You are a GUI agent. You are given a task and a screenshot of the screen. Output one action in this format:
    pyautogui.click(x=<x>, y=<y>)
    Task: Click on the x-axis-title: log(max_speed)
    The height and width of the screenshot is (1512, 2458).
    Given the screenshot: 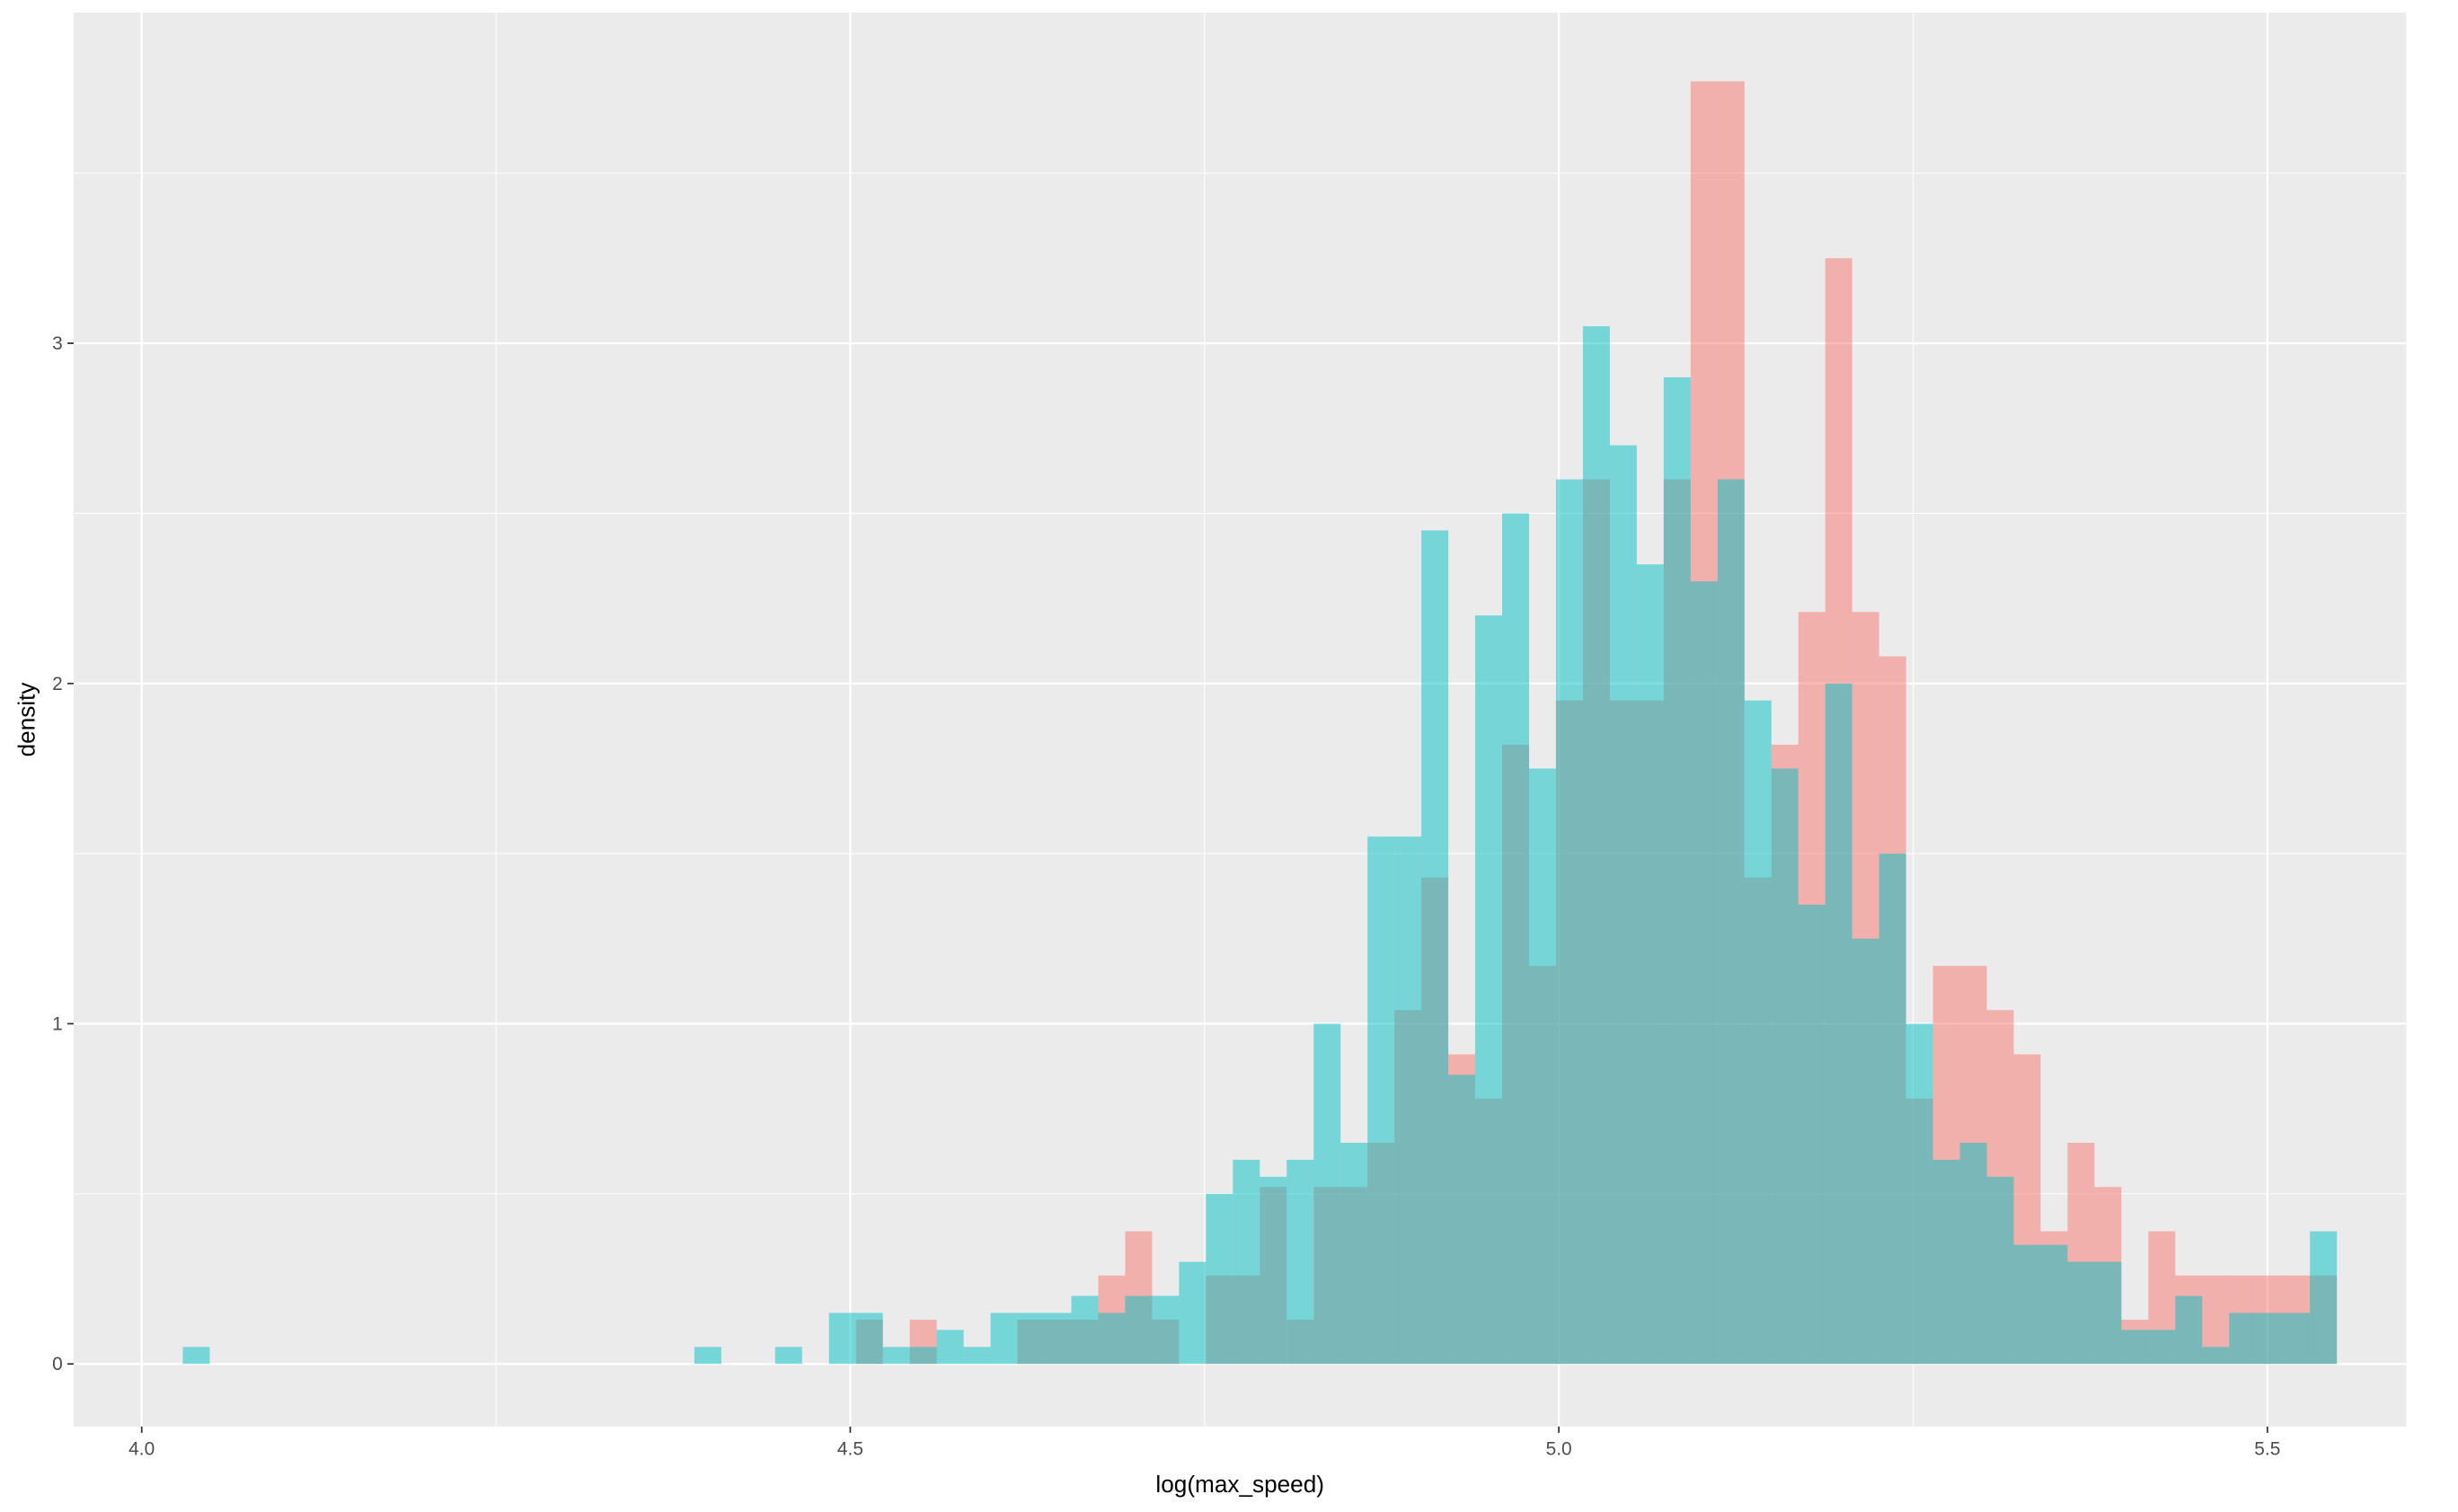 What is the action you would take?
    pyautogui.click(x=1239, y=1484)
    